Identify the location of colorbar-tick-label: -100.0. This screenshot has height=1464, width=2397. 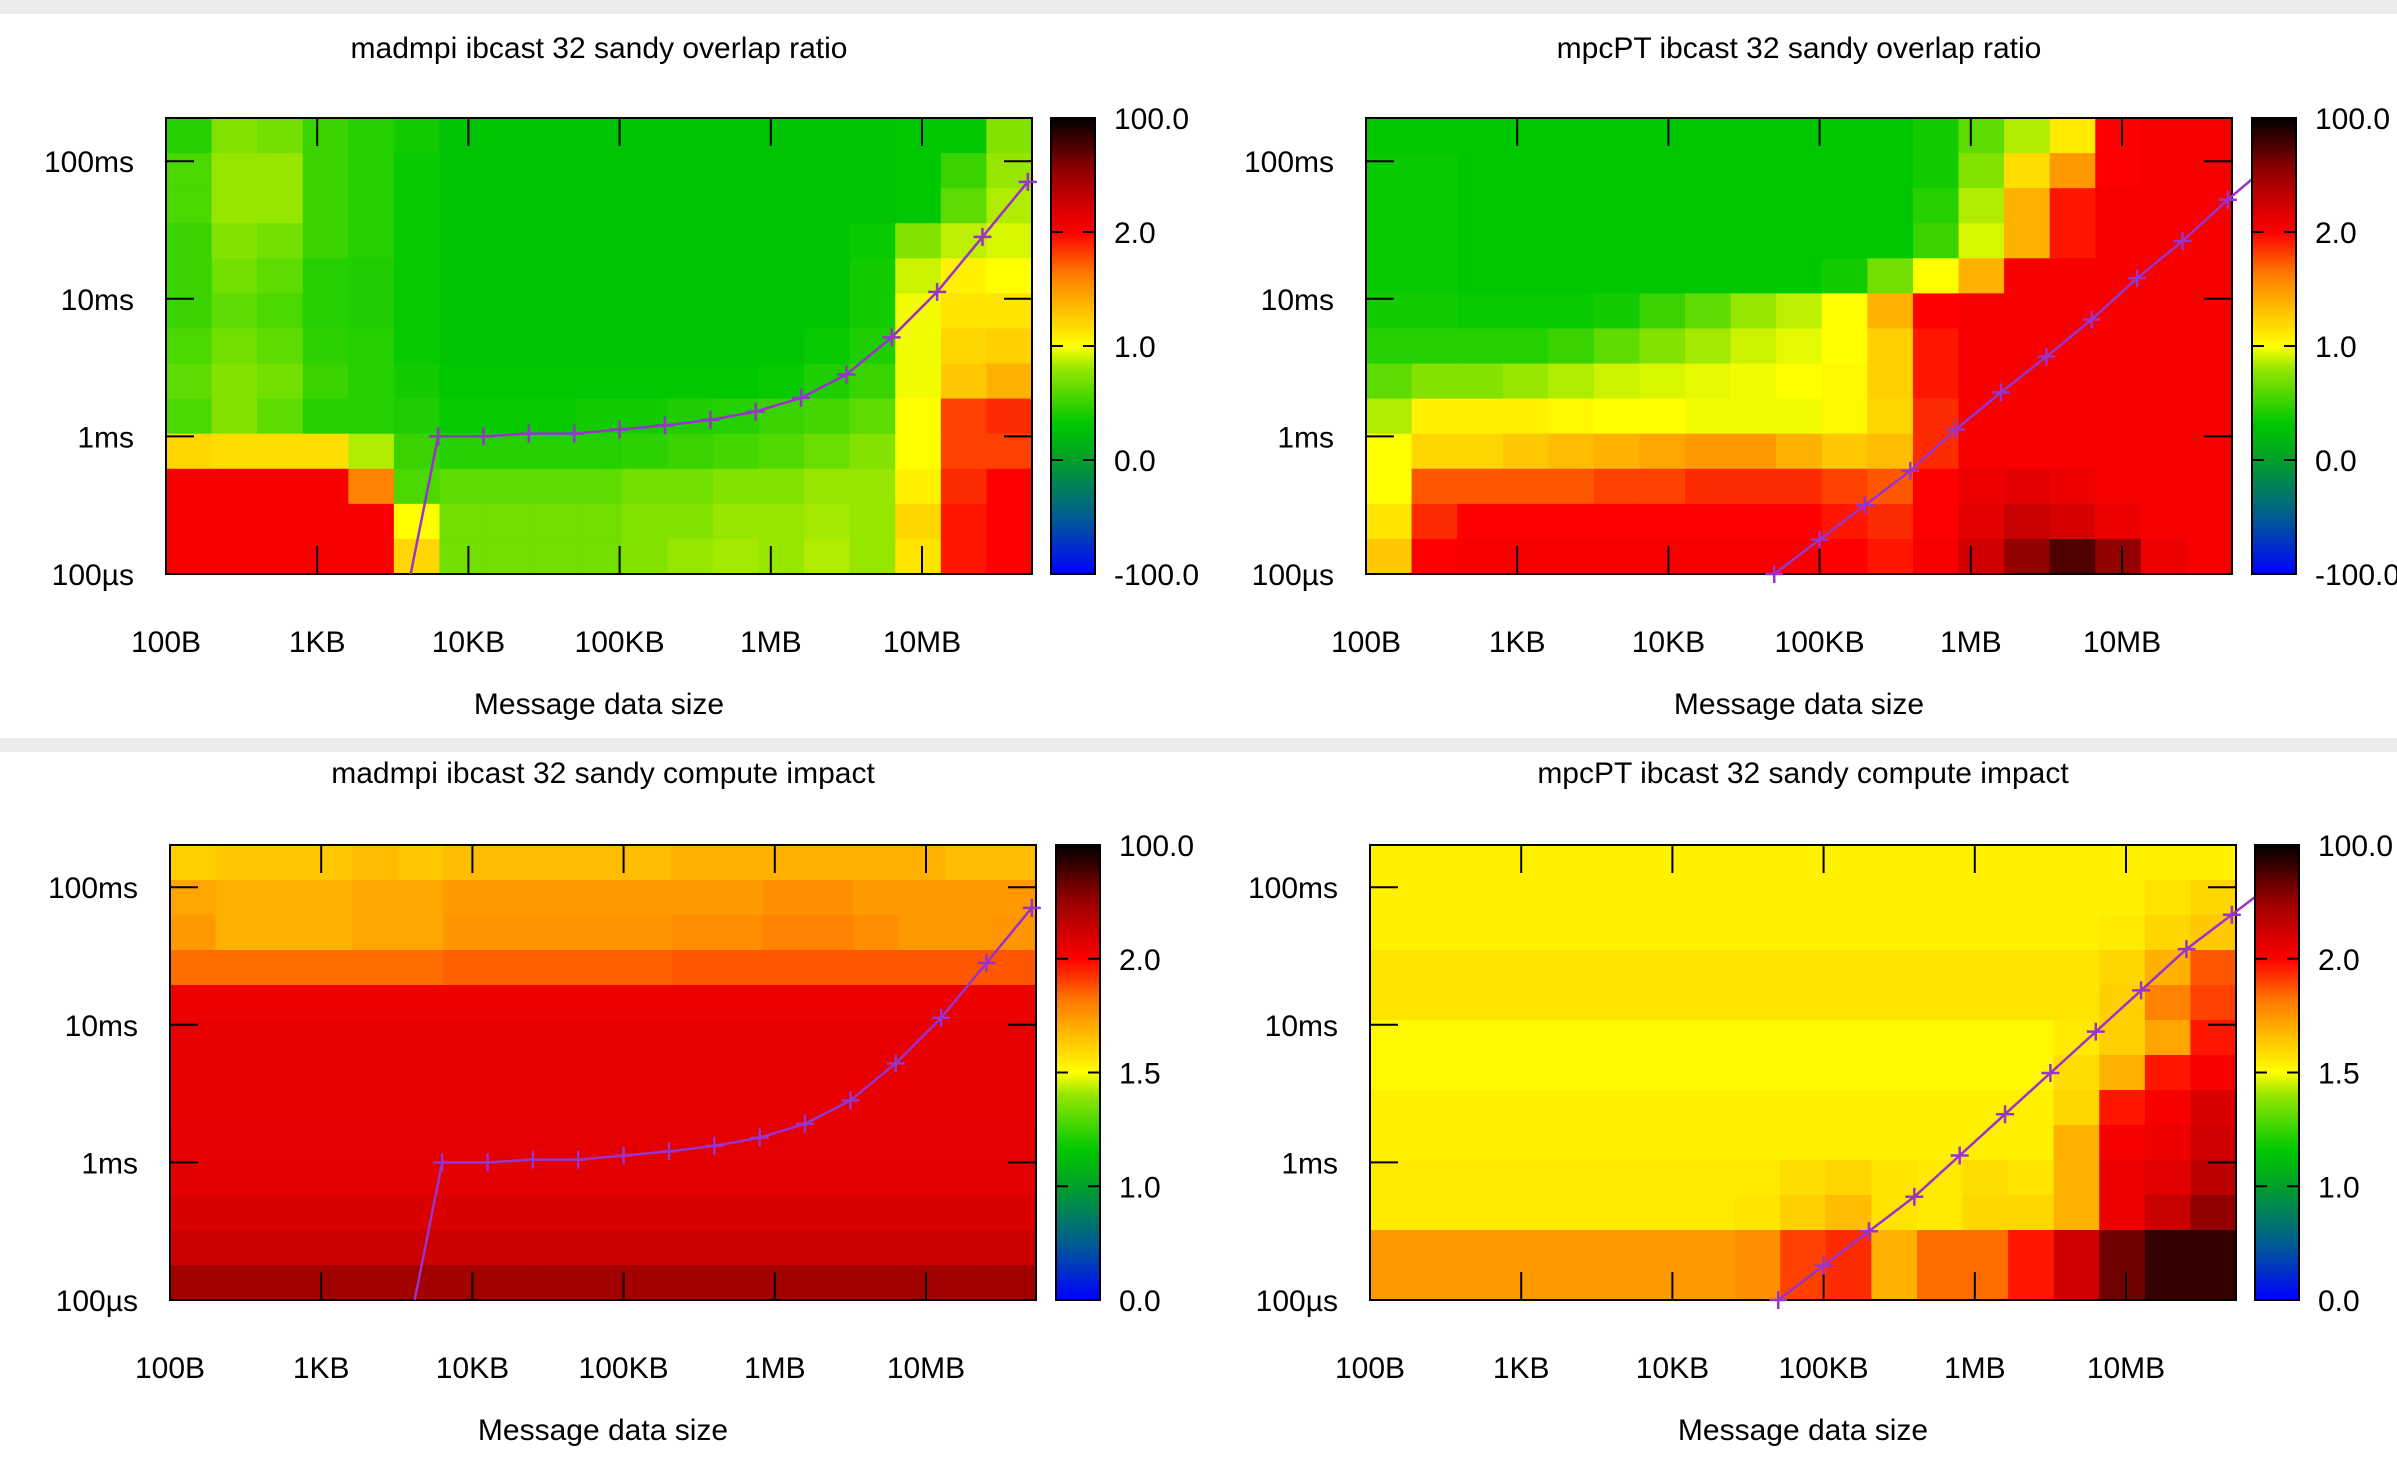
(1156, 575).